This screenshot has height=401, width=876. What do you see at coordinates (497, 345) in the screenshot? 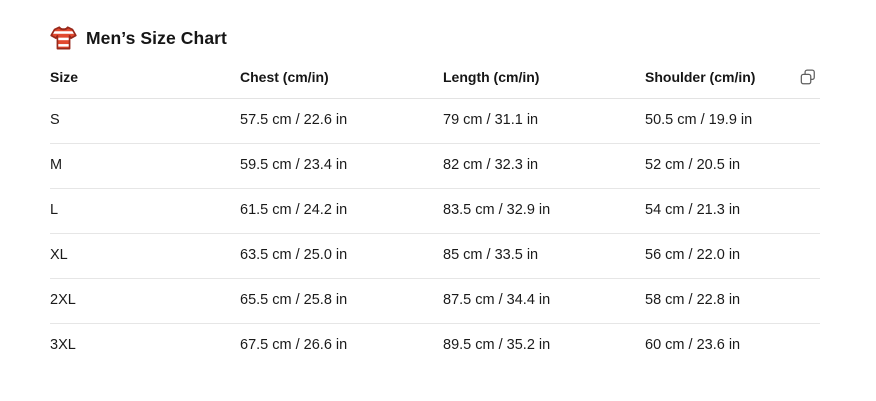
I see `cell-length: 89.5 cm / 35.2 in` at bounding box center [497, 345].